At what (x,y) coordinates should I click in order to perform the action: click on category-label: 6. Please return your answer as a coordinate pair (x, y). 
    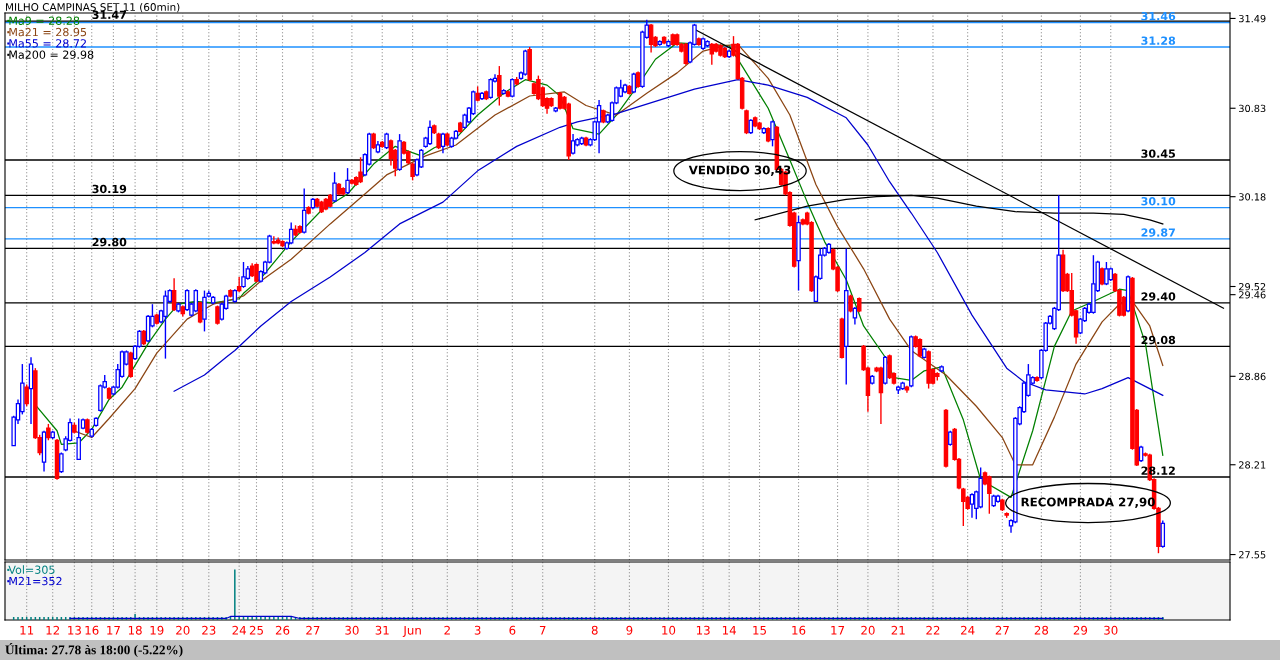
    Looking at the image, I should click on (512, 630).